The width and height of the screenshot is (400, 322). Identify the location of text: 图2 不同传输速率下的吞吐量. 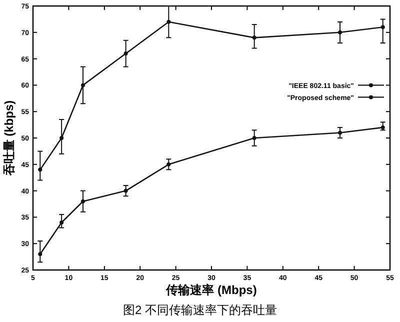
(200, 310).